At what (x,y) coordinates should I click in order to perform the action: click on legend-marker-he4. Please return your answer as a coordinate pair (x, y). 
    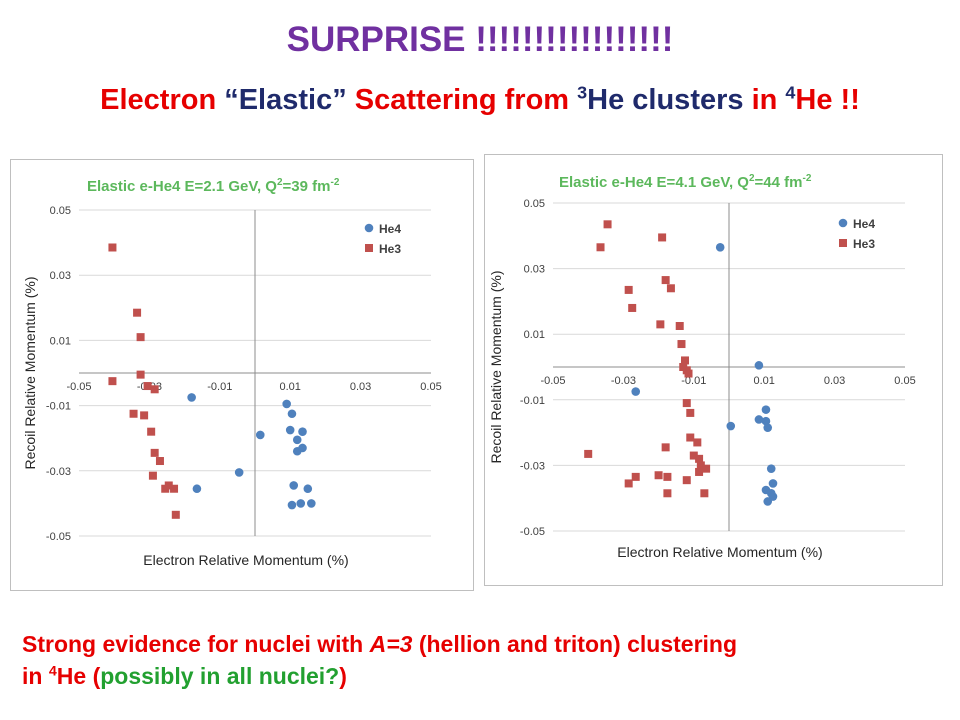
    Looking at the image, I should click on (369, 228).